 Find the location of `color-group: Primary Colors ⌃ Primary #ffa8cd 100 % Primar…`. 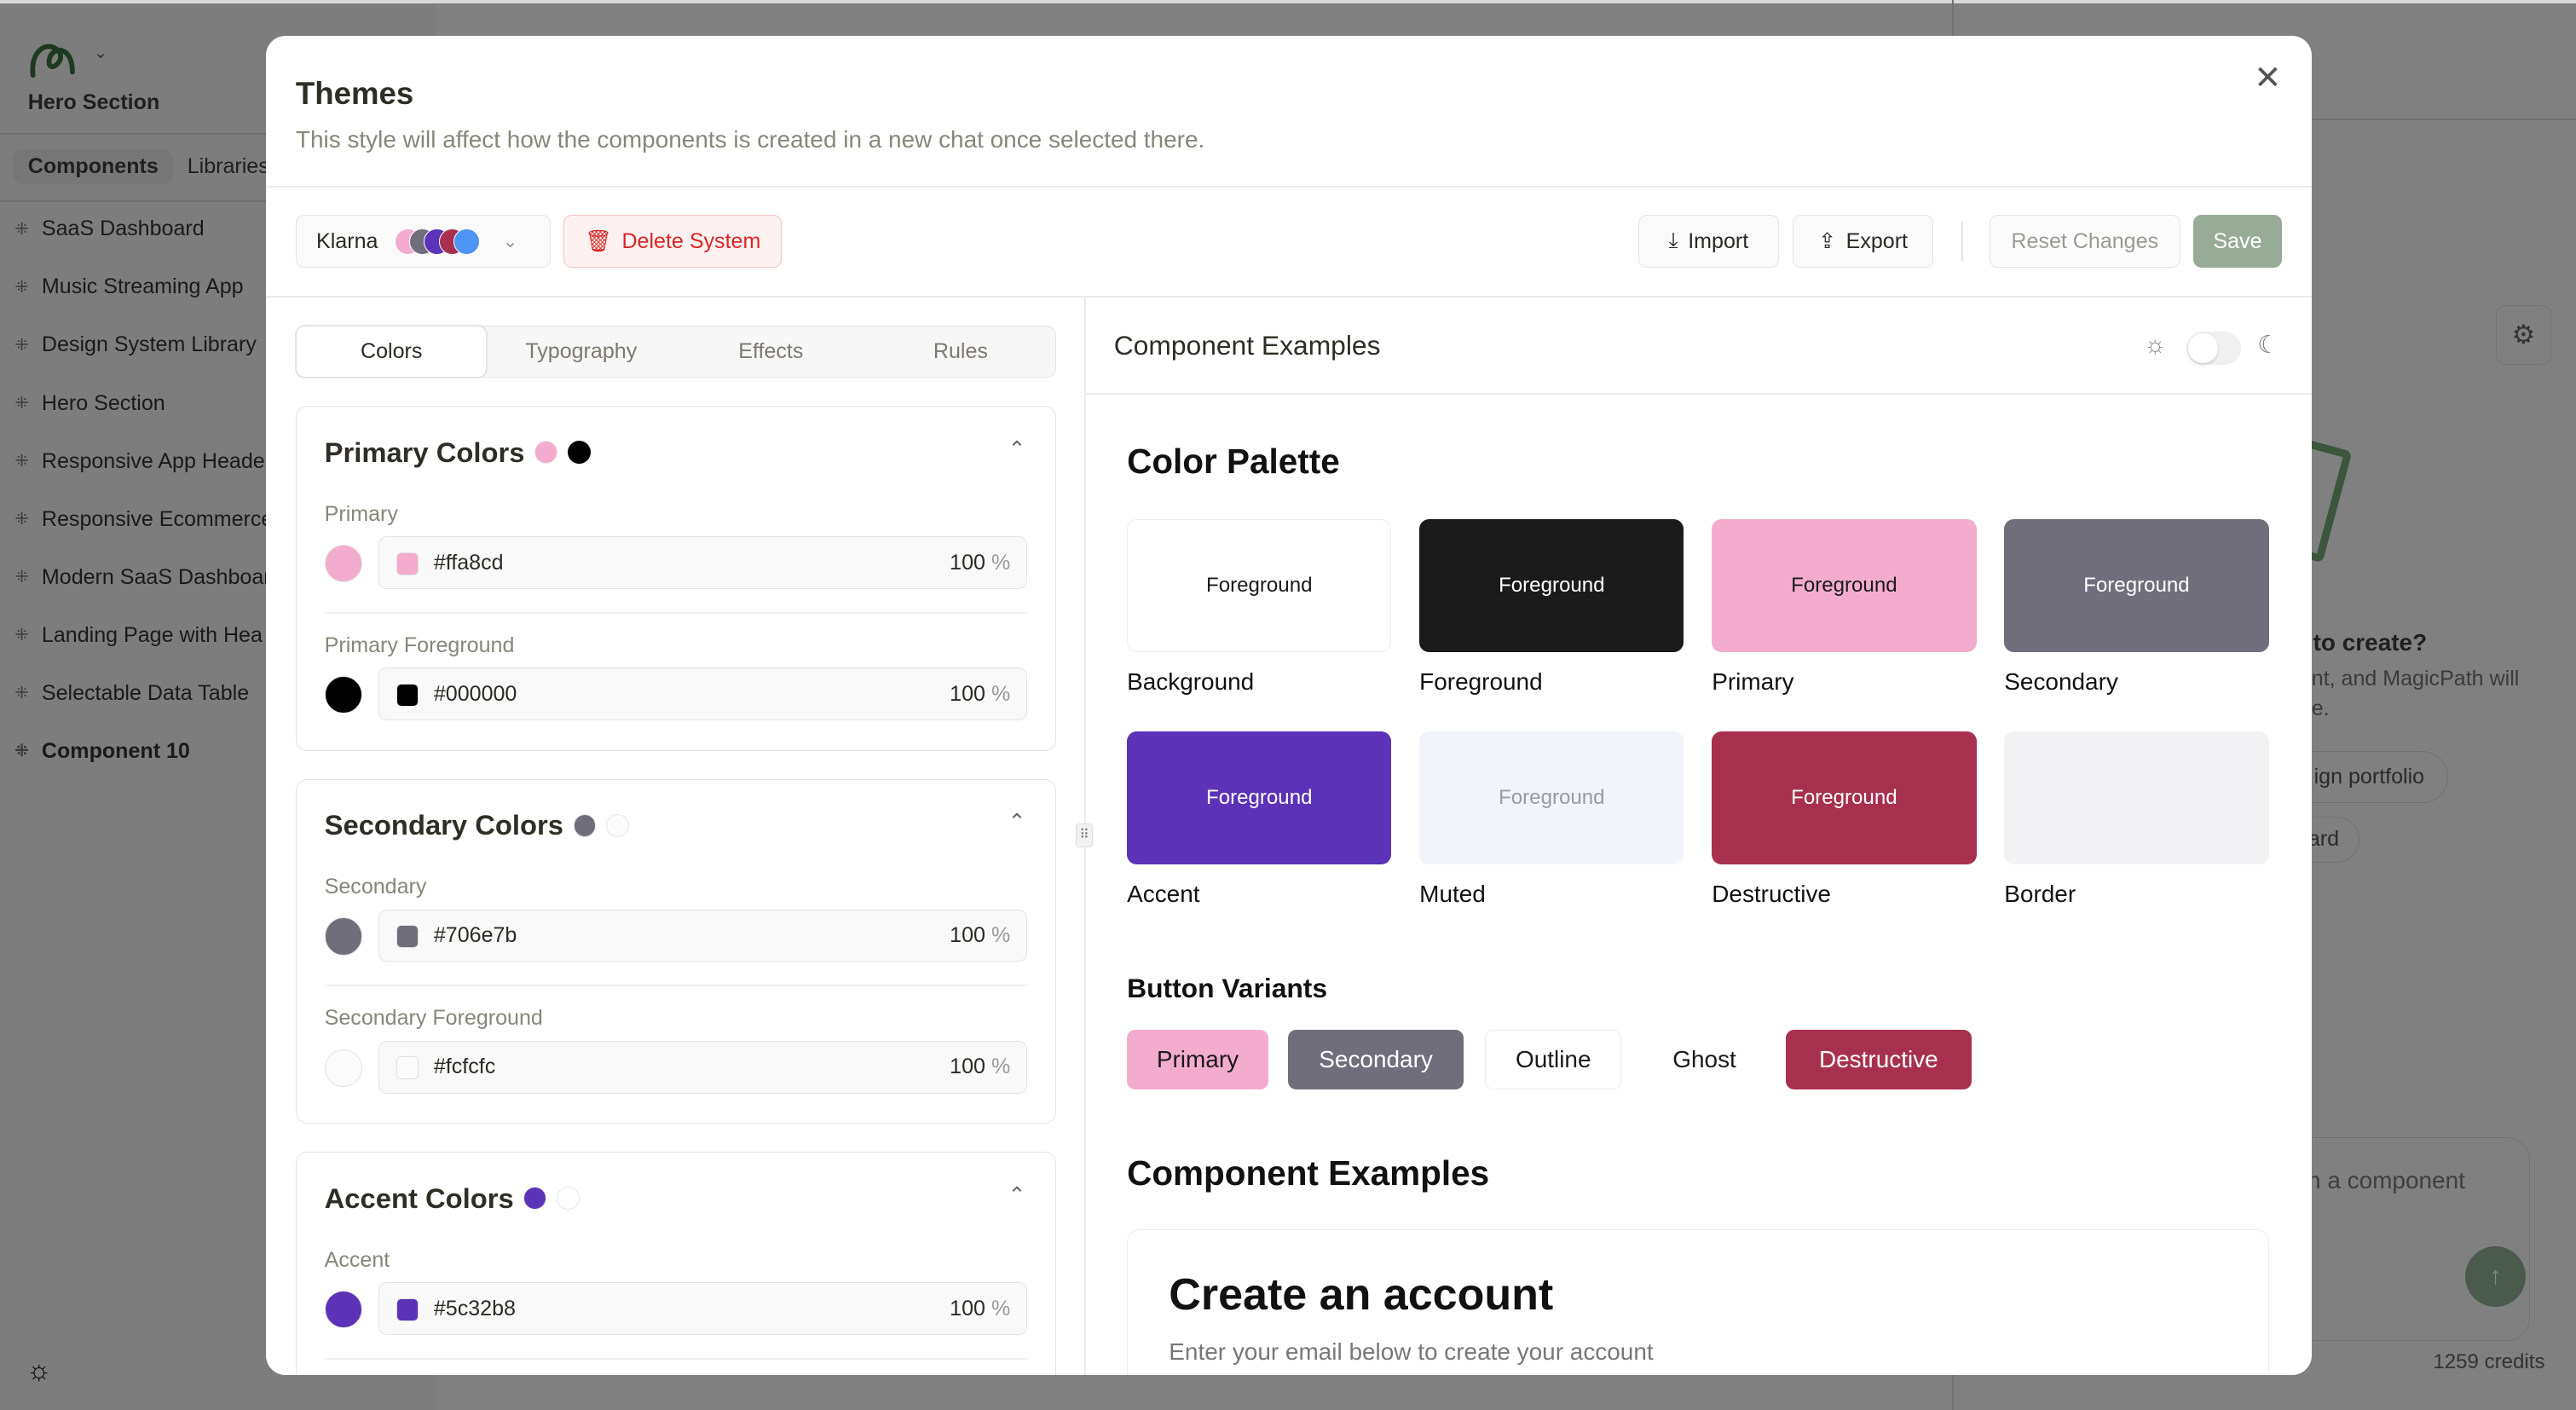

color-group: Primary Colors ⌃ Primary #ffa8cd 100 % Primar… is located at coordinates (676, 578).